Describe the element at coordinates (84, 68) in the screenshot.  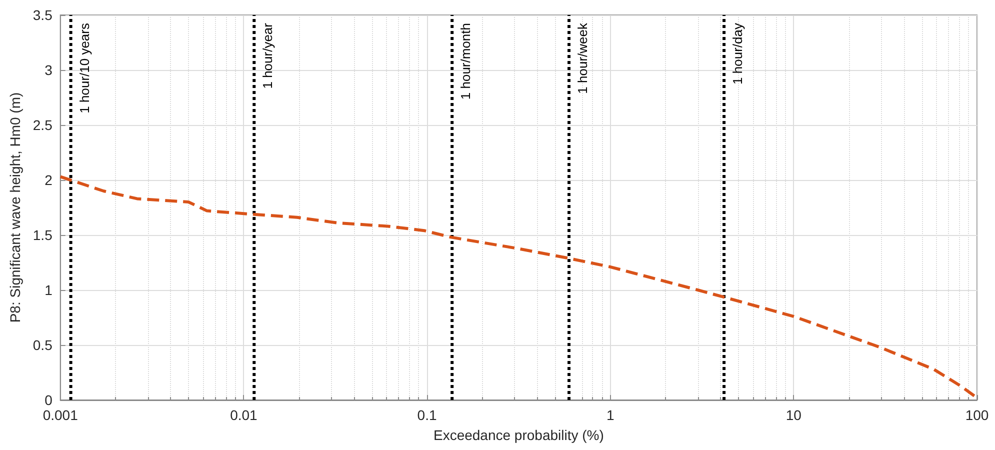
I see `ref-line-label: 1 hour/10 years` at that location.